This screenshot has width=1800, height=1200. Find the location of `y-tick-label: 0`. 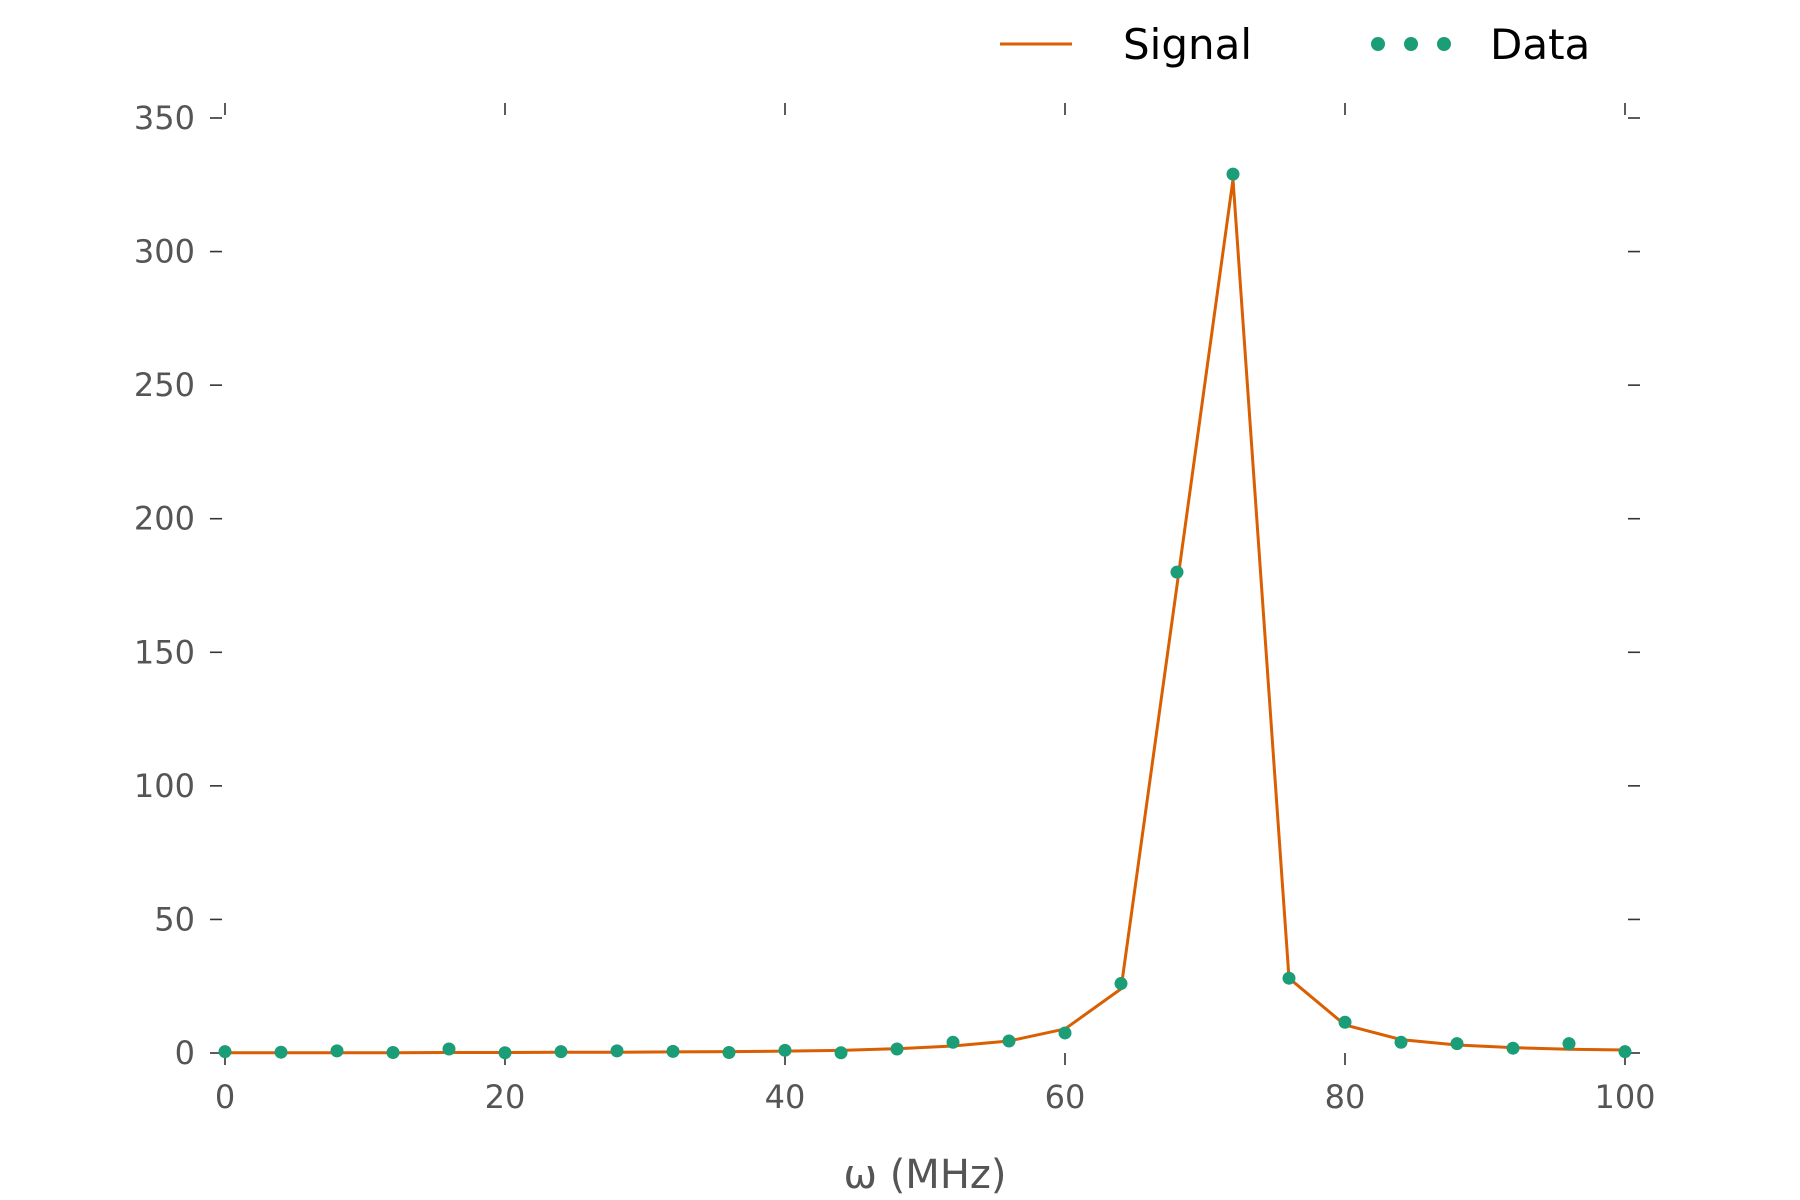

y-tick-label: 0 is located at coordinates (185, 1053).